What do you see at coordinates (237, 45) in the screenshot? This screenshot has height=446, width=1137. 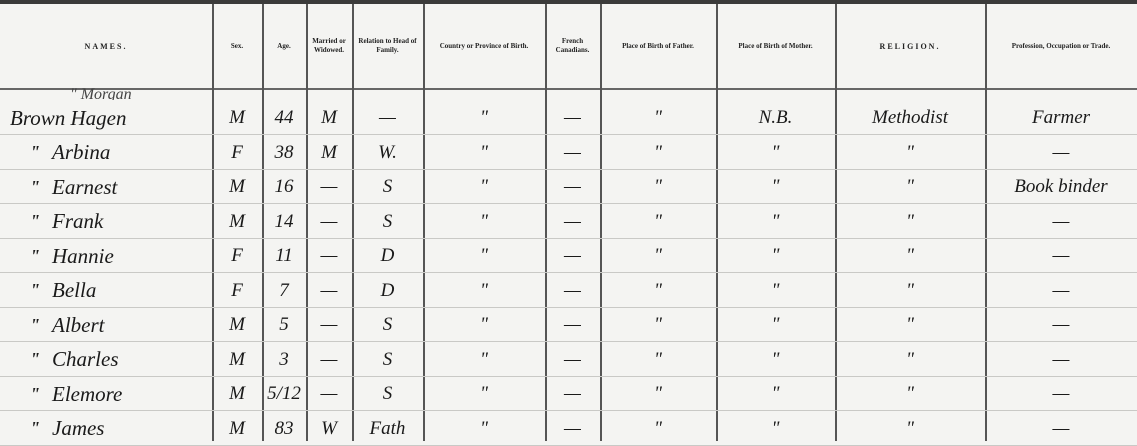 I see `header-sex: Sex.` at bounding box center [237, 45].